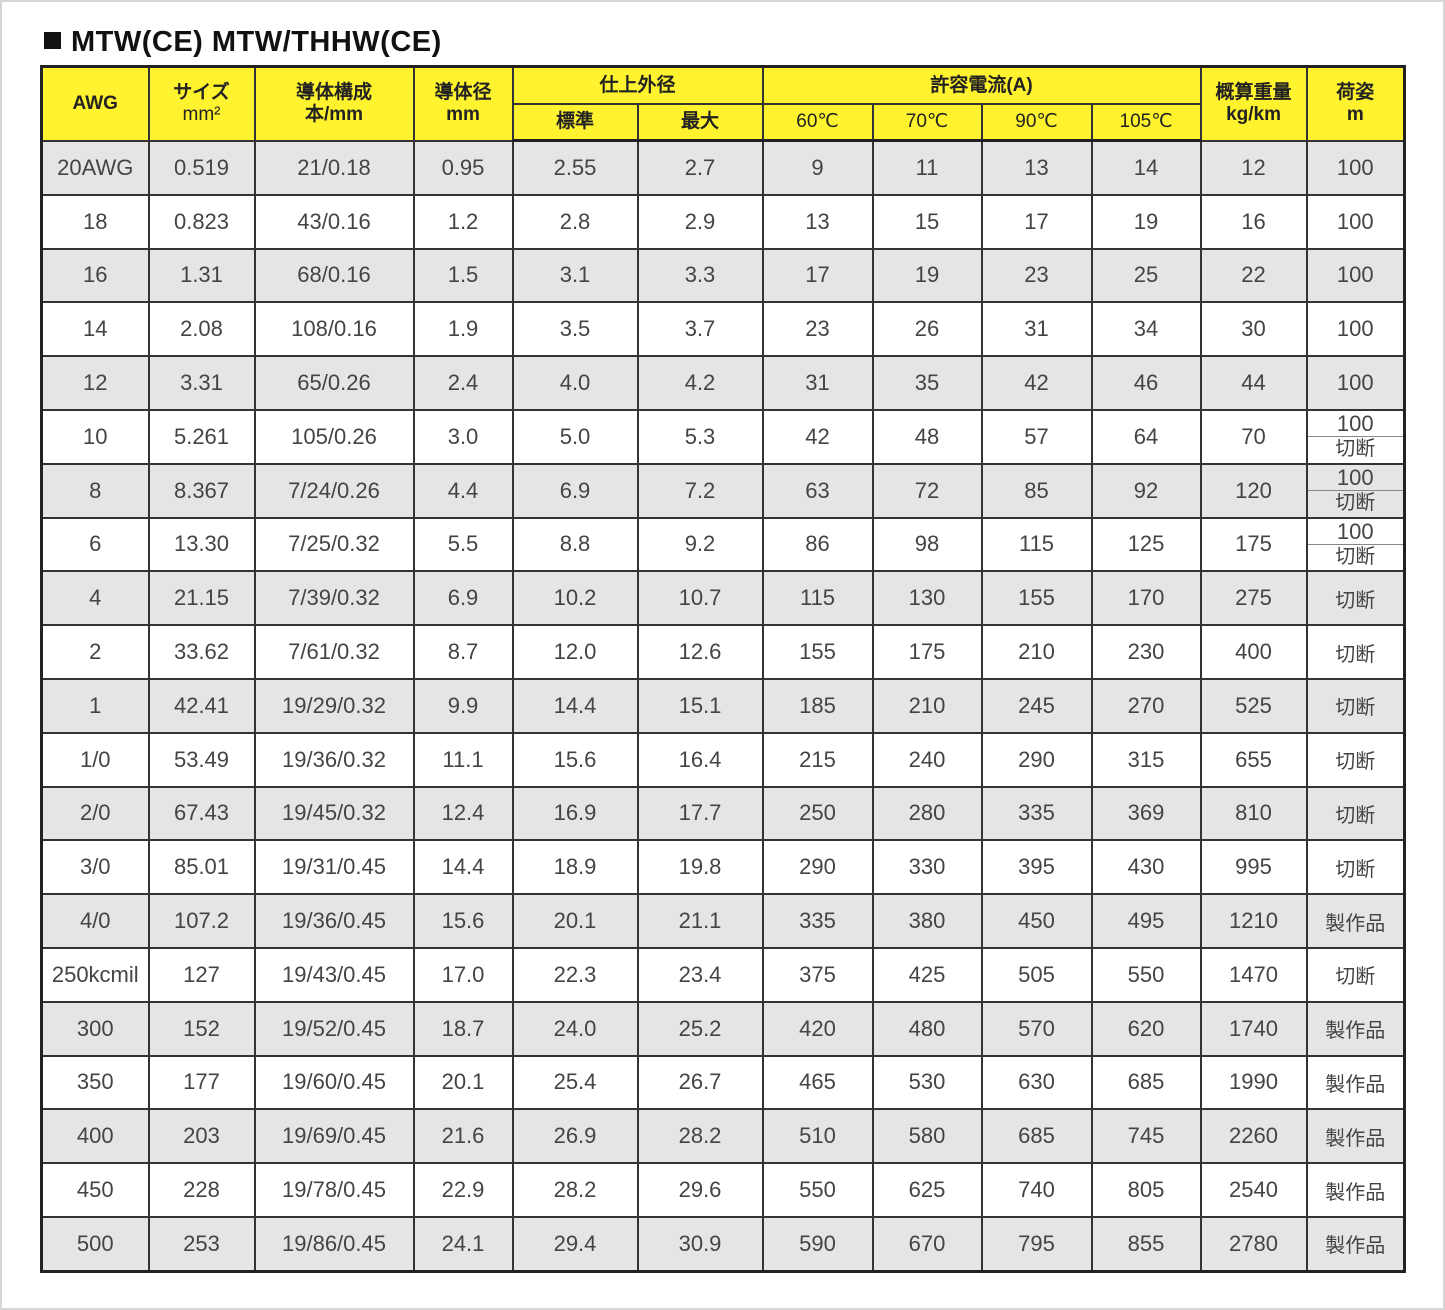 The width and height of the screenshot is (1445, 1310). Describe the element at coordinates (817, 598) in the screenshot. I see `cell-a60: 115` at that location.